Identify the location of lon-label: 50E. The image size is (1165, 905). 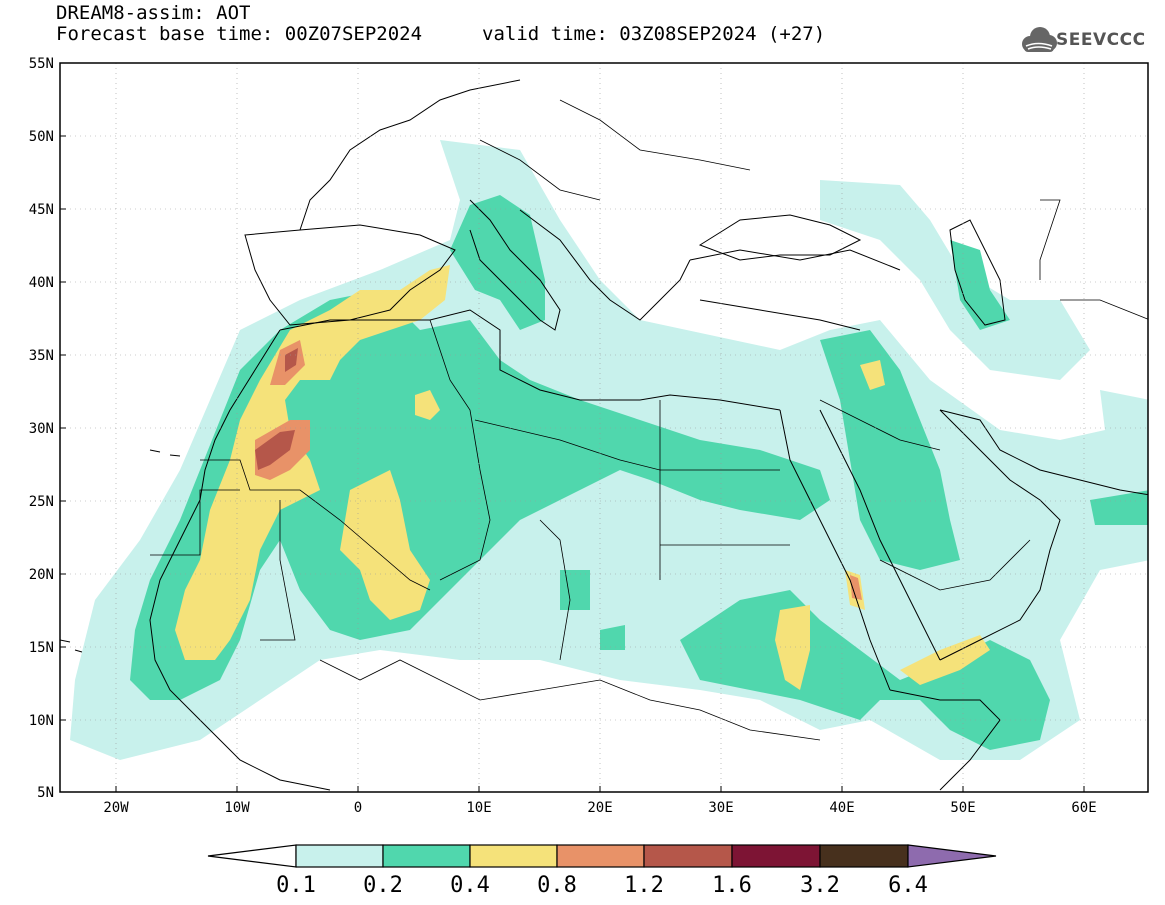
(962, 808).